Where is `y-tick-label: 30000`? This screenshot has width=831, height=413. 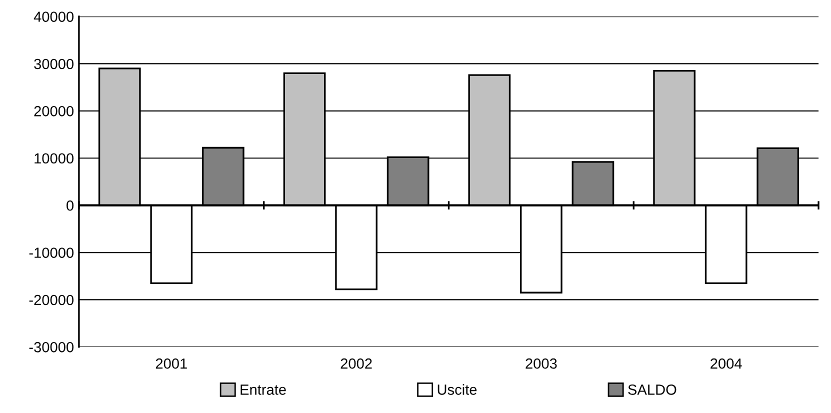 y-tick-label: 30000 is located at coordinates (54, 64).